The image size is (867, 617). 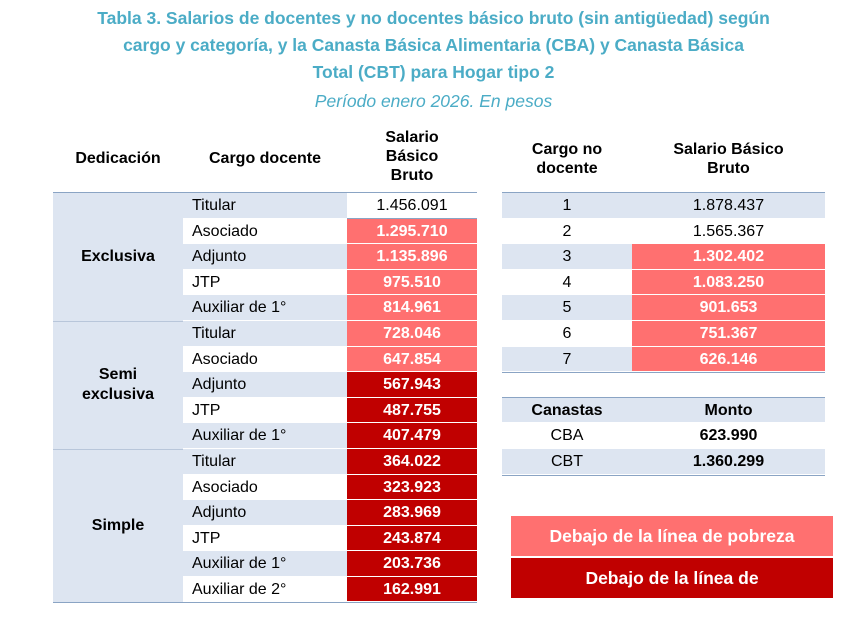 I want to click on salario-nd-cell: 1.083.250, so click(x=728, y=282).